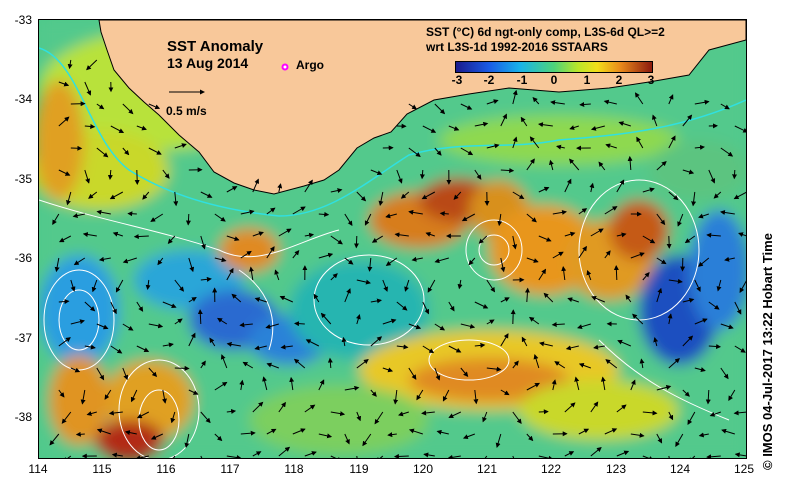 The width and height of the screenshot is (790, 492). What do you see at coordinates (215, 46) in the screenshot?
I see `map-title: SST Anomaly` at bounding box center [215, 46].